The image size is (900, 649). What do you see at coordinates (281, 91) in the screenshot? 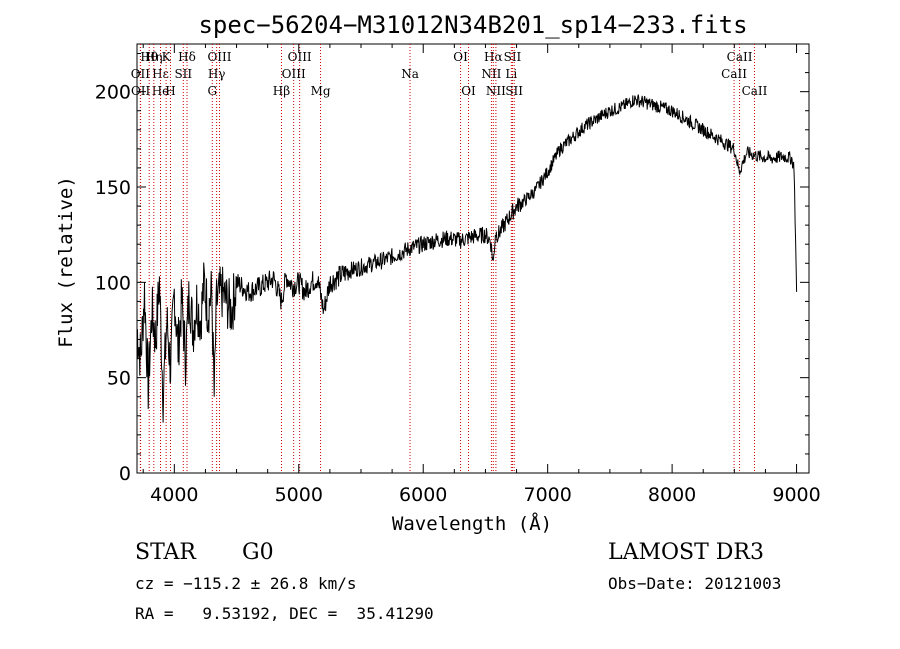
I see `marker-label-13: Hβ` at bounding box center [281, 91].